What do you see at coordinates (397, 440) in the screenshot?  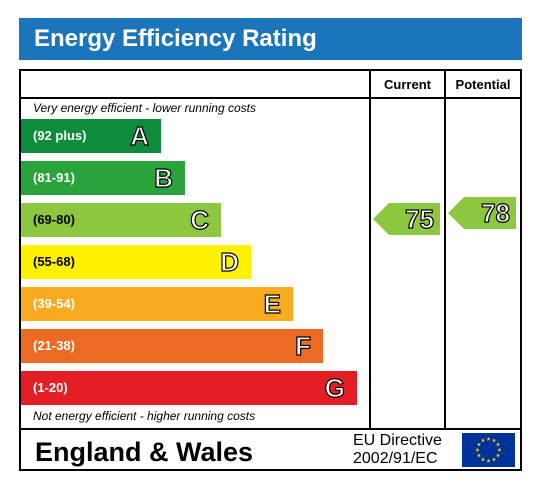 I see `directive-line-1: EU Directive` at bounding box center [397, 440].